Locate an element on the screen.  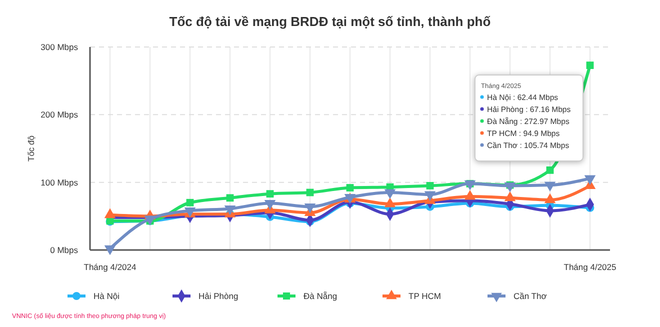
y-axis-title: Tốc độ is located at coordinates (31, 148).